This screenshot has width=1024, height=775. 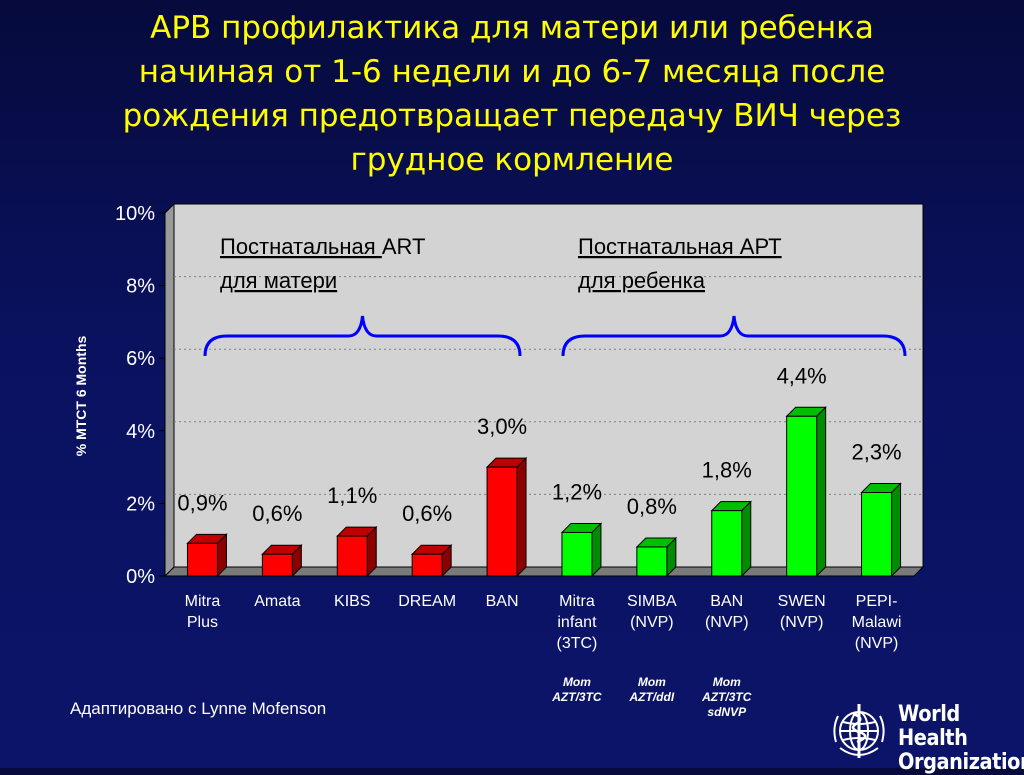 What do you see at coordinates (277, 601) in the screenshot?
I see `x-tick-label: Amata` at bounding box center [277, 601].